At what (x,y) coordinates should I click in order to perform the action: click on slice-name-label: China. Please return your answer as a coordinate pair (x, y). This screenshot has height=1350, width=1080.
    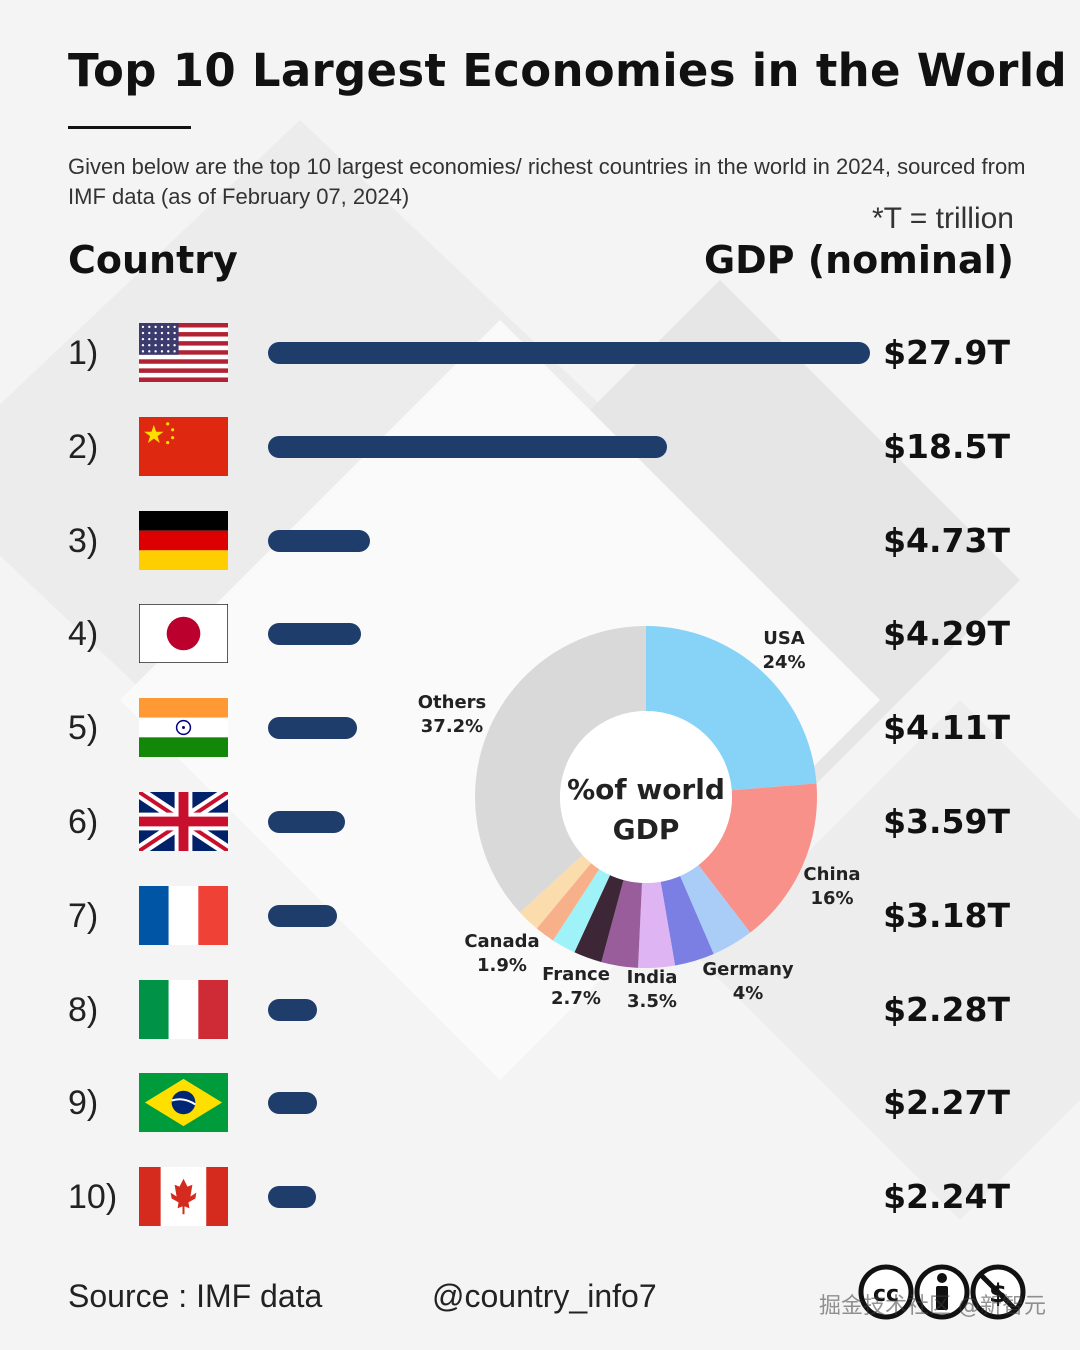
    Looking at the image, I should click on (831, 874).